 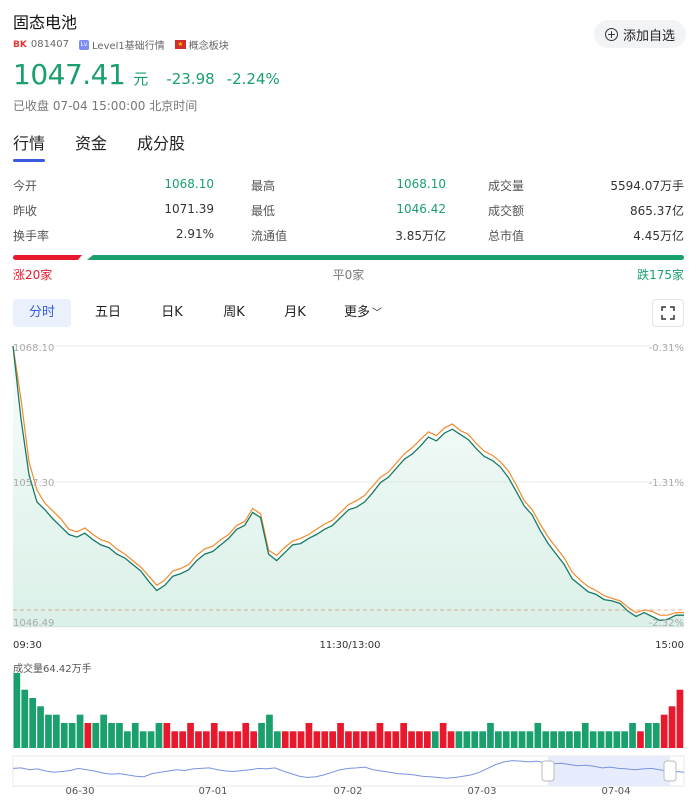 I want to click on open-value: 1068.10, so click(x=189, y=184).